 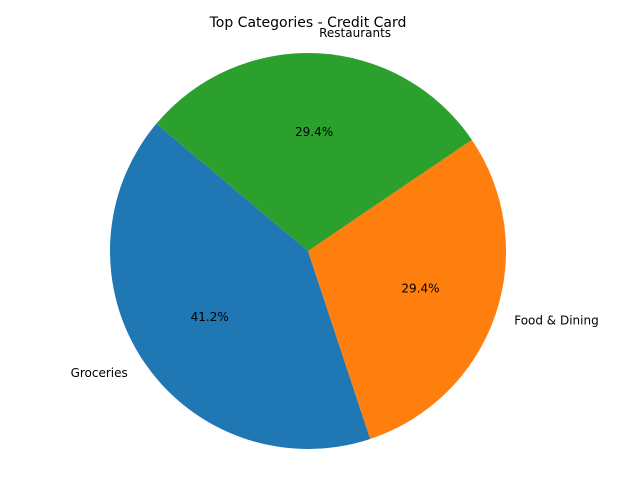 What do you see at coordinates (355, 33) in the screenshot?
I see `slice-category-label: Restaurants` at bounding box center [355, 33].